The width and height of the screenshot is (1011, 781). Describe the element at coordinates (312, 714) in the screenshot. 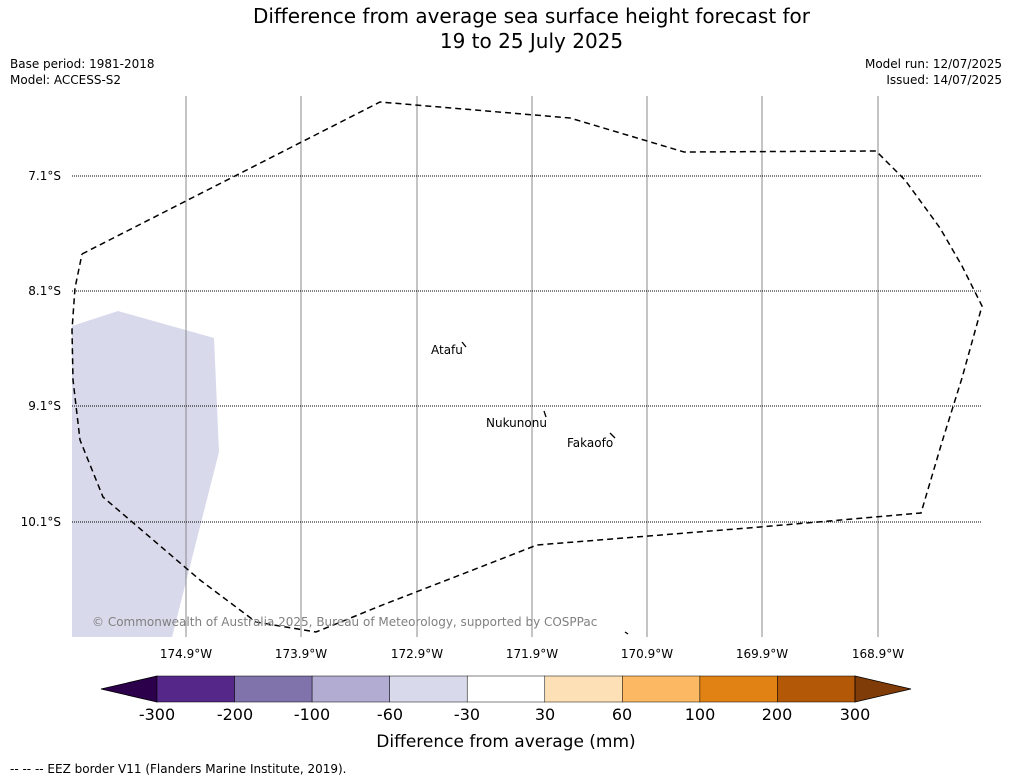

I see `colorbar-tick: -100` at that location.